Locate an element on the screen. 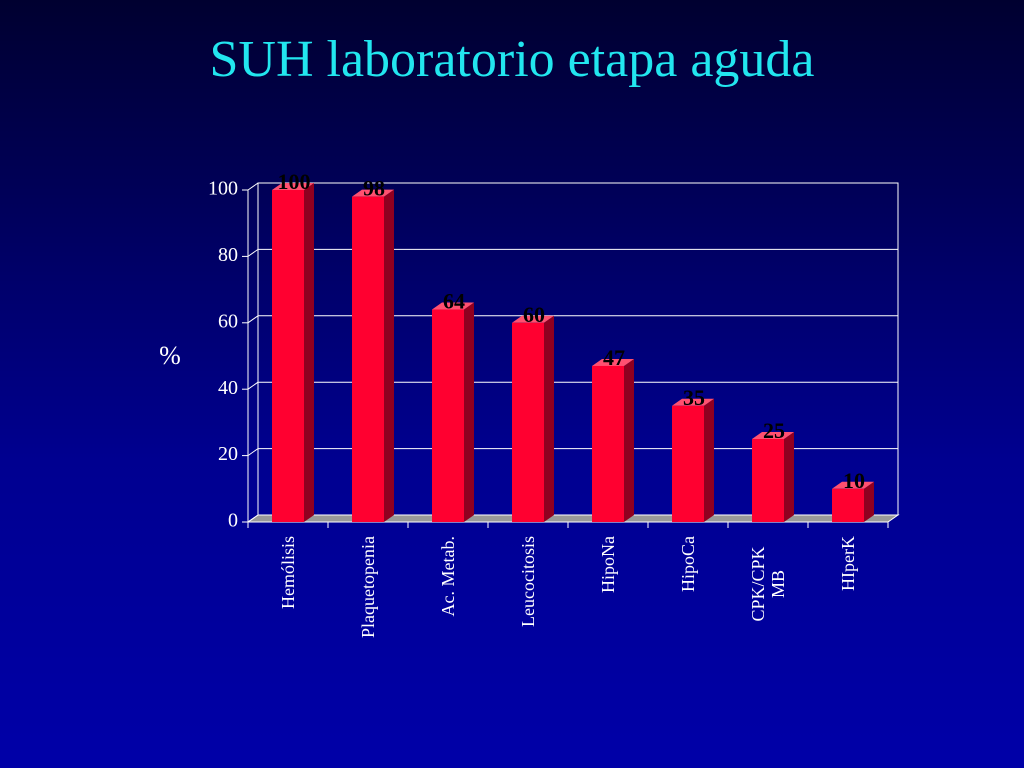 The height and width of the screenshot is (768, 1024). value-label: 25 is located at coordinates (774, 430).